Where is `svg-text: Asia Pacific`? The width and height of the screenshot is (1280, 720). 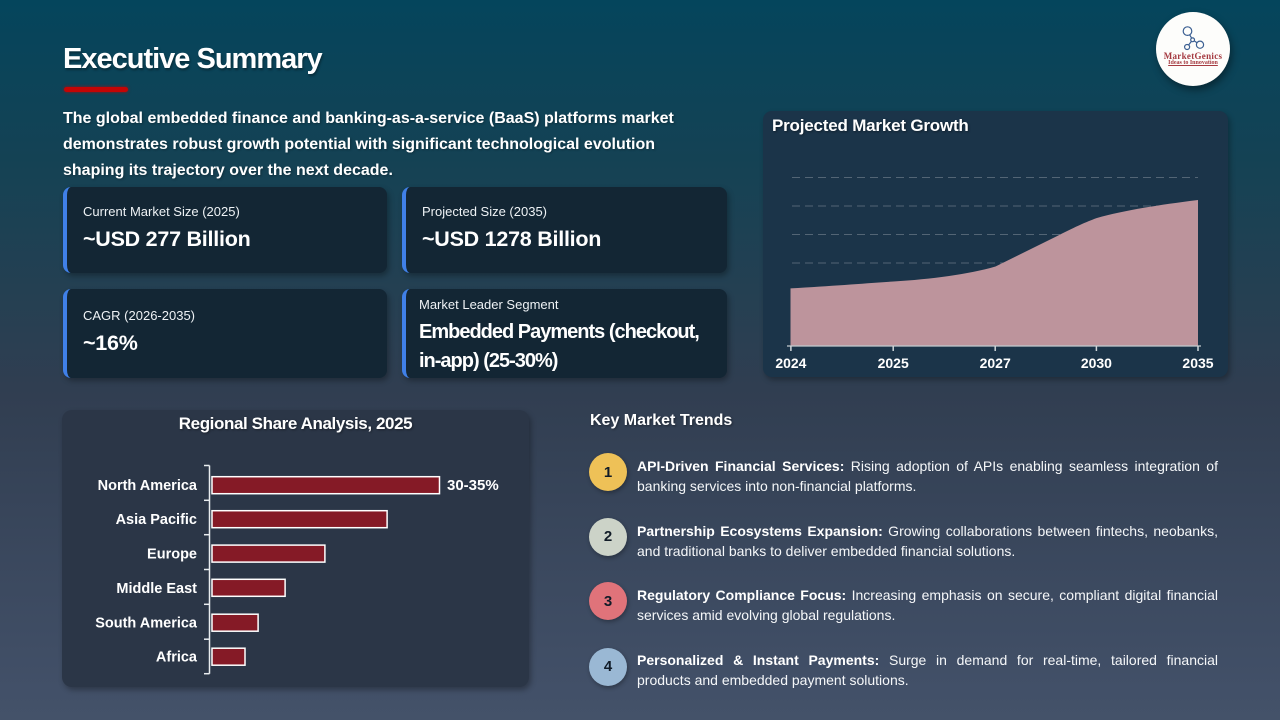 svg-text: Asia Pacific is located at coordinates (156, 520).